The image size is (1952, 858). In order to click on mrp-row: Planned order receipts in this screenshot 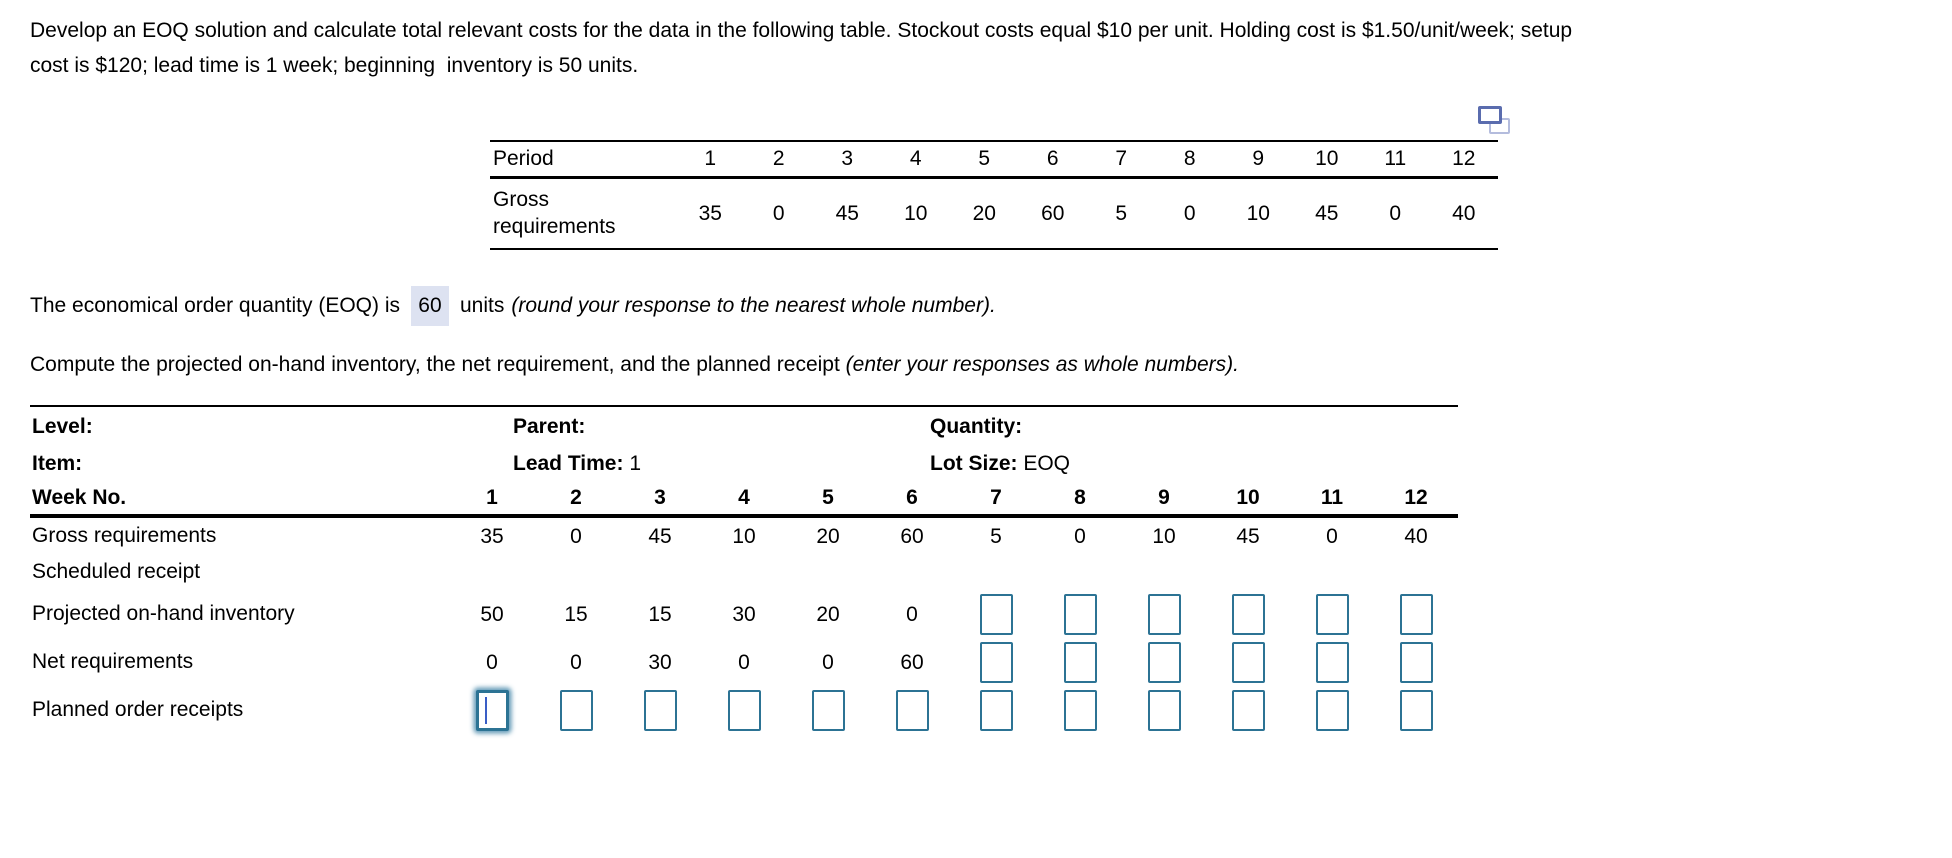, I will do `click(744, 710)`.